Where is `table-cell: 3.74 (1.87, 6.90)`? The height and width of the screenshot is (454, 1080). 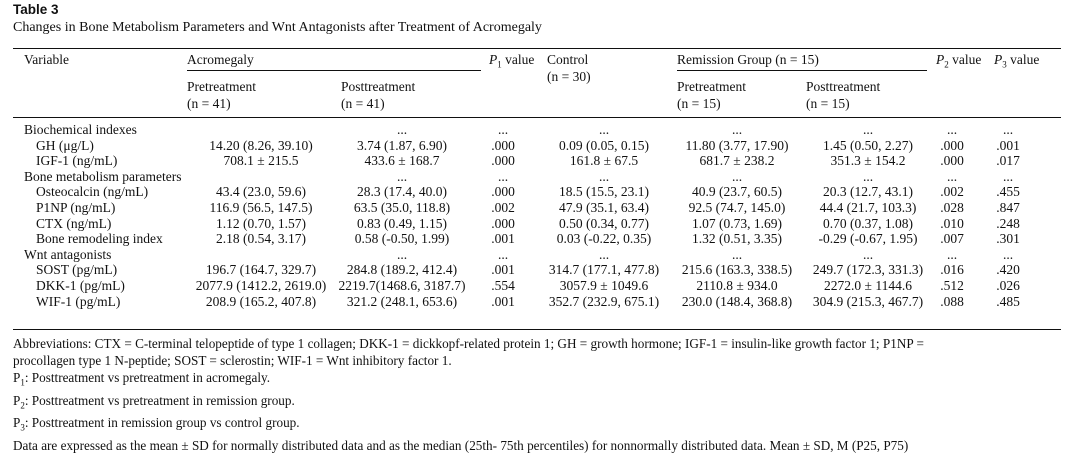 table-cell: 3.74 (1.87, 6.90) is located at coordinates (402, 145).